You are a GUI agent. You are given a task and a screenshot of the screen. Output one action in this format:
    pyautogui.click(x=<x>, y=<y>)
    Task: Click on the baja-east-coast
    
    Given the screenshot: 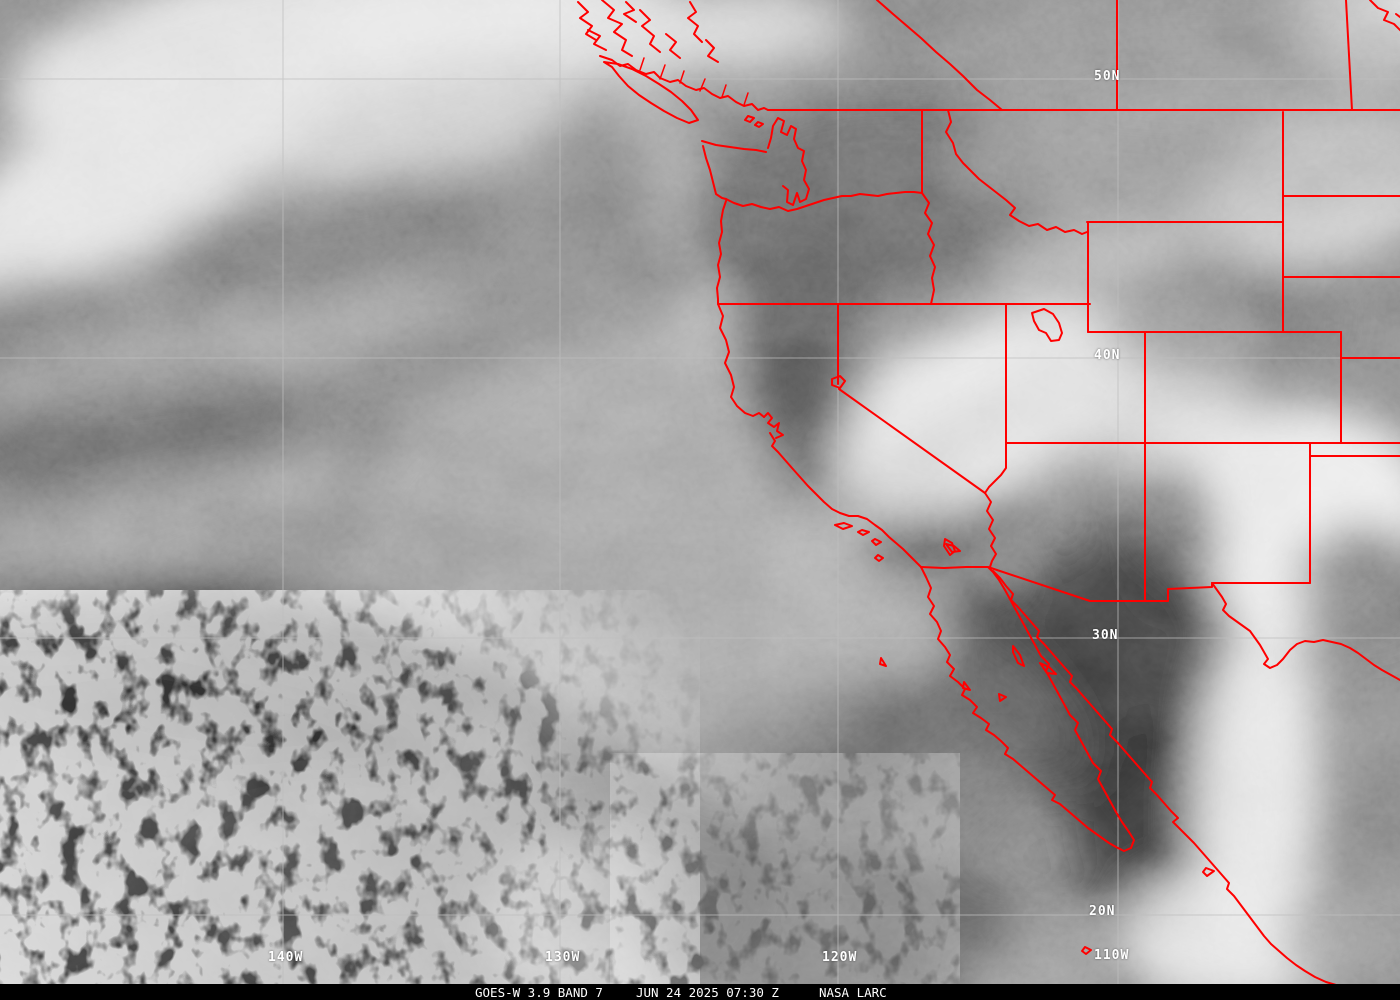 What is the action you would take?
    pyautogui.click(x=1058, y=699)
    